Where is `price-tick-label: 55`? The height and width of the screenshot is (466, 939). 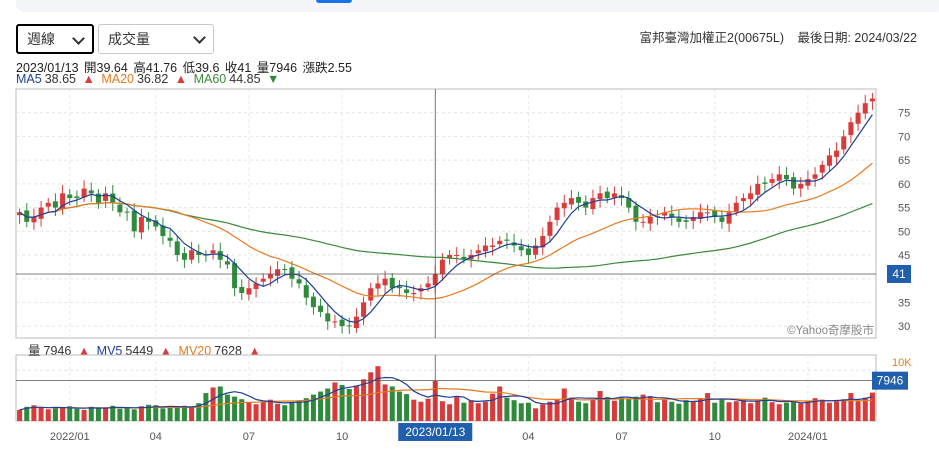
price-tick-label: 55 is located at coordinates (904, 209).